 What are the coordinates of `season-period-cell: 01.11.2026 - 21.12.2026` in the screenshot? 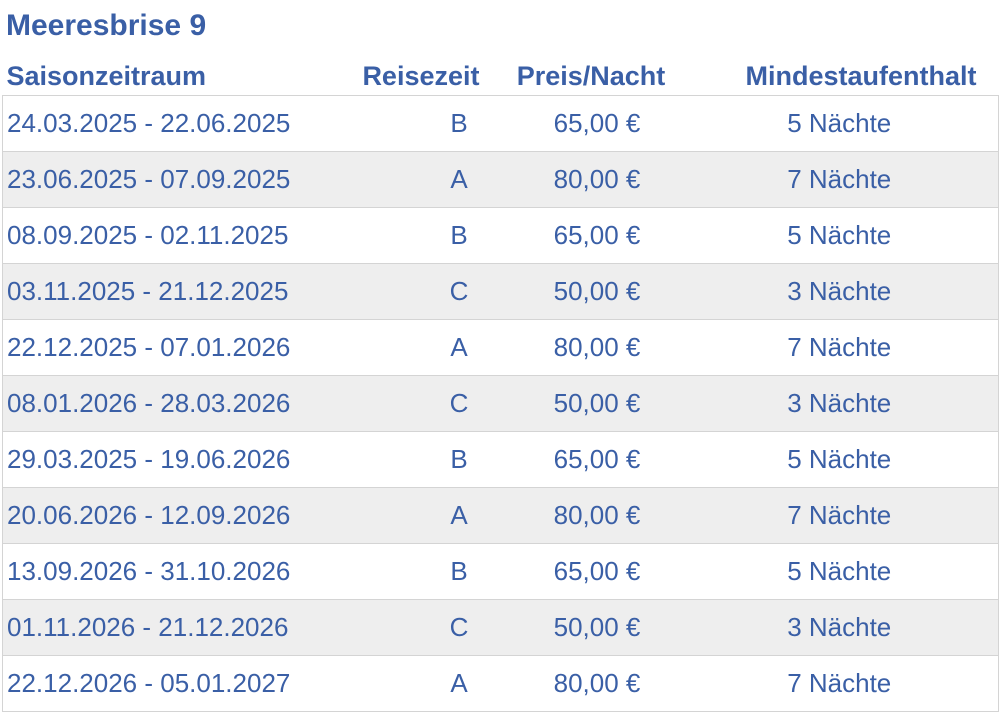 It's located at (157, 627).